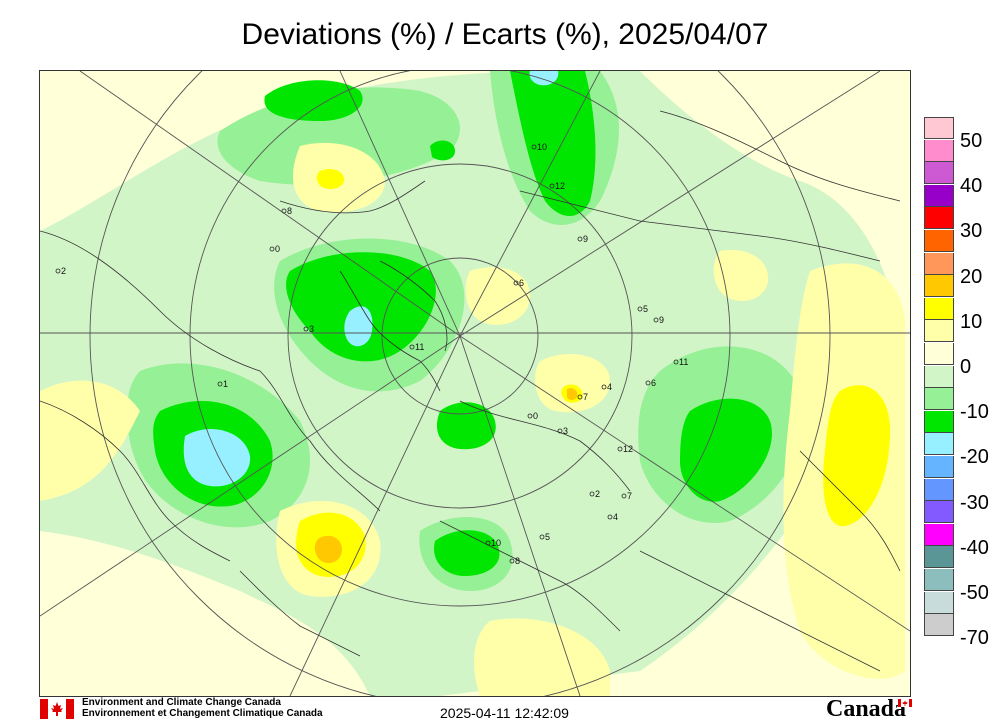 The image size is (1000, 726). What do you see at coordinates (974, 593) in the screenshot?
I see `legend-label: -50` at bounding box center [974, 593].